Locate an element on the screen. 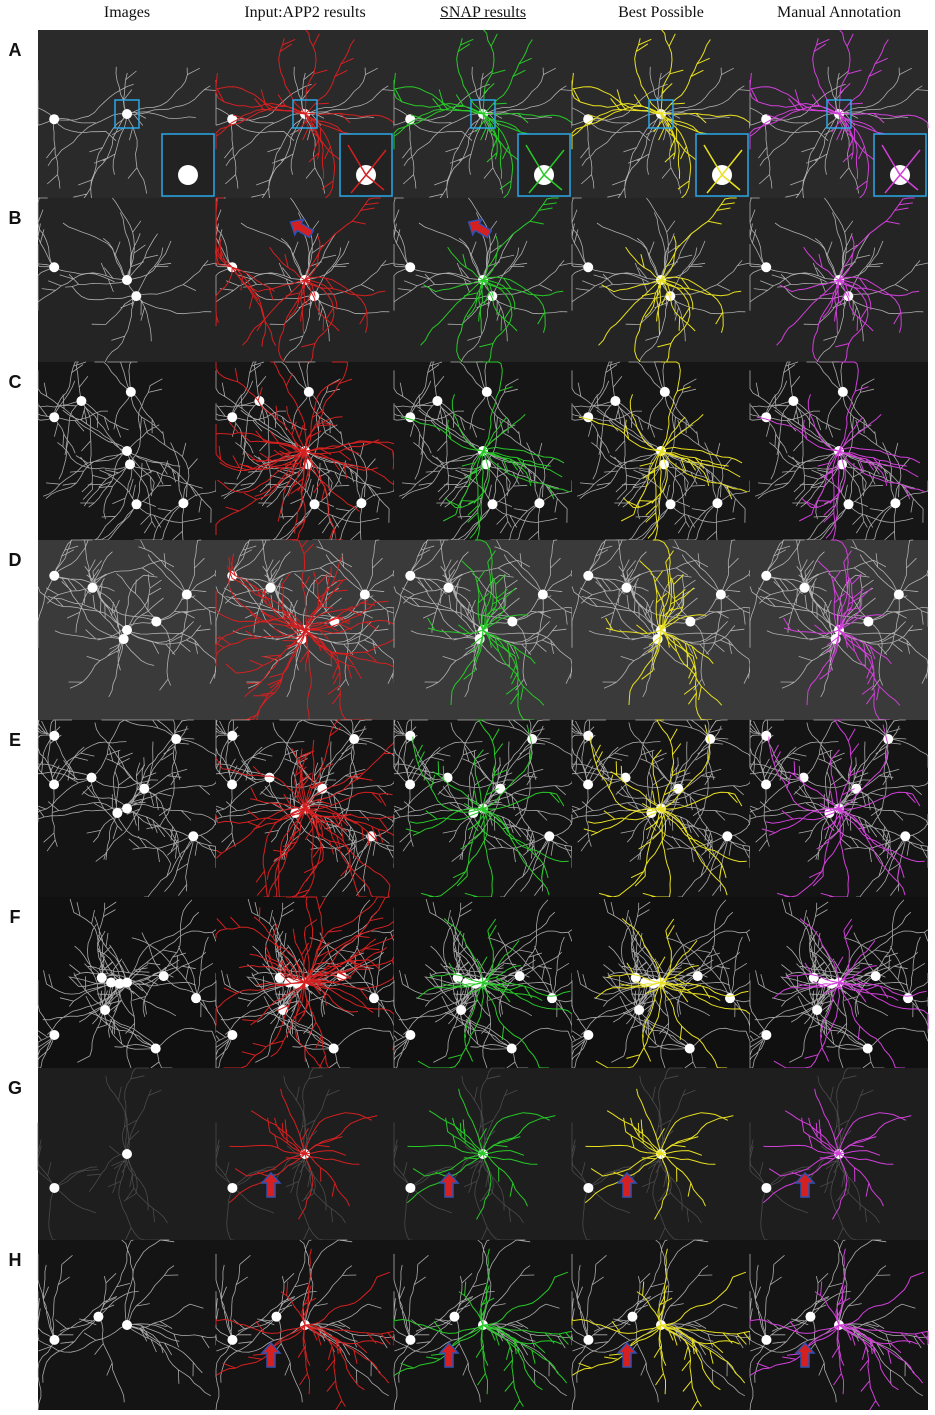 The width and height of the screenshot is (935, 1415). column-header: Manual Annotation is located at coordinates (839, 12).